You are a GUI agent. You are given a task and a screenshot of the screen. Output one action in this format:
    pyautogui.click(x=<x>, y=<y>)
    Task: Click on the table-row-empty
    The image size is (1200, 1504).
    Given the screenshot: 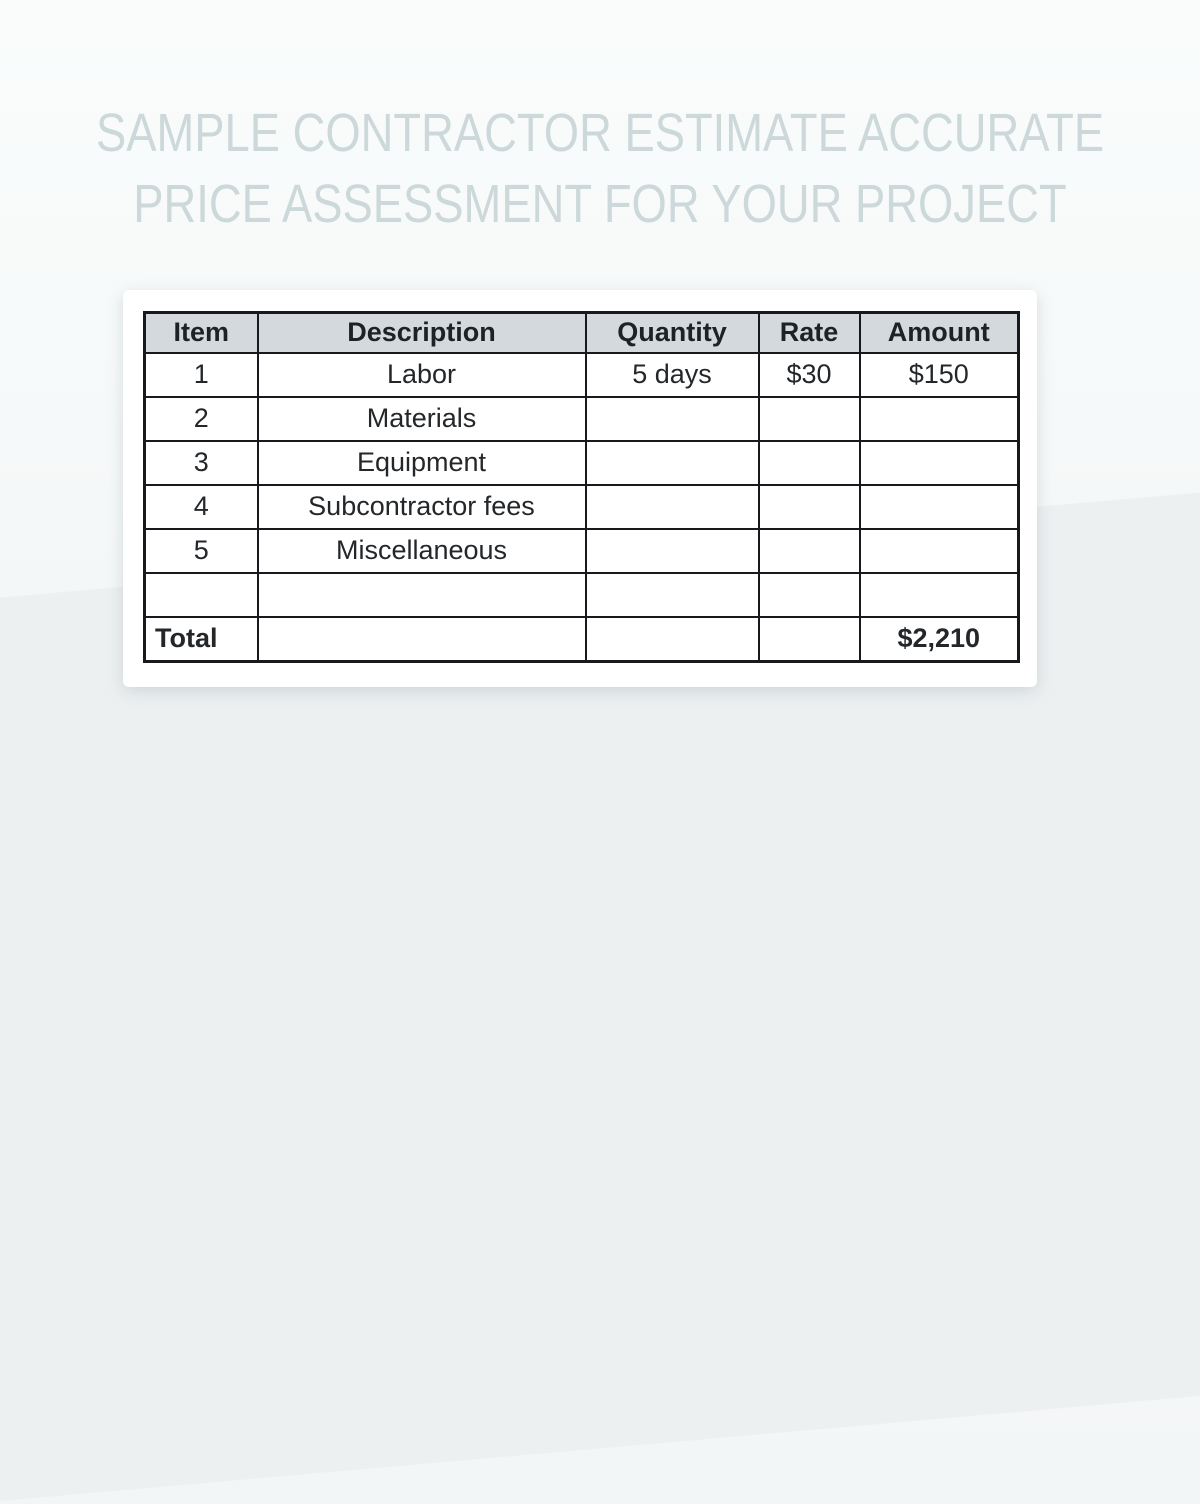 What is the action you would take?
    pyautogui.click(x=581, y=594)
    